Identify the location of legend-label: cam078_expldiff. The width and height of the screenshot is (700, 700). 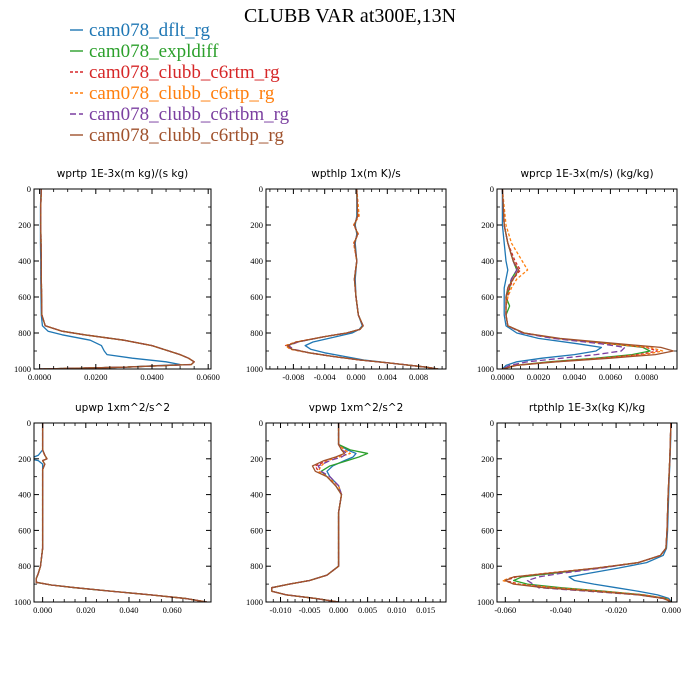
(154, 51).